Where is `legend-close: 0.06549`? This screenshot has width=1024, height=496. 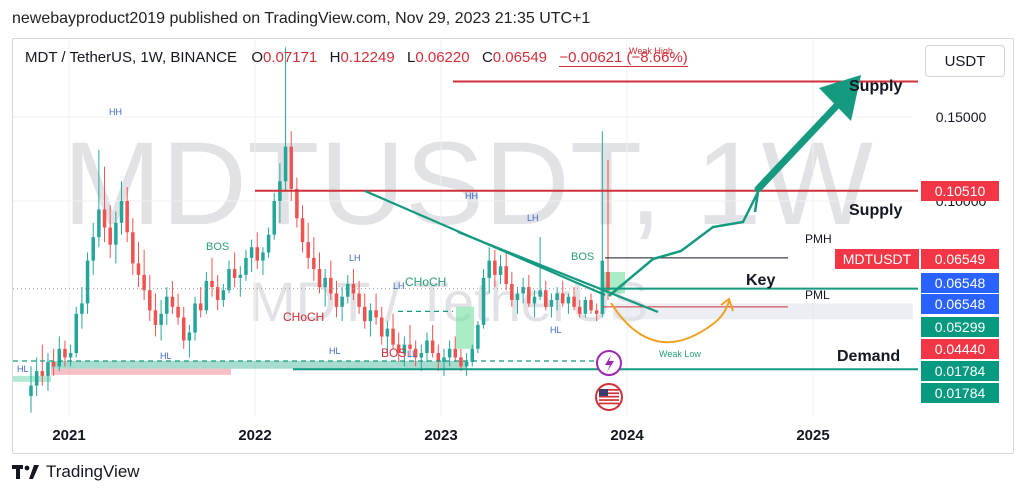 legend-close: 0.06549 is located at coordinates (520, 57).